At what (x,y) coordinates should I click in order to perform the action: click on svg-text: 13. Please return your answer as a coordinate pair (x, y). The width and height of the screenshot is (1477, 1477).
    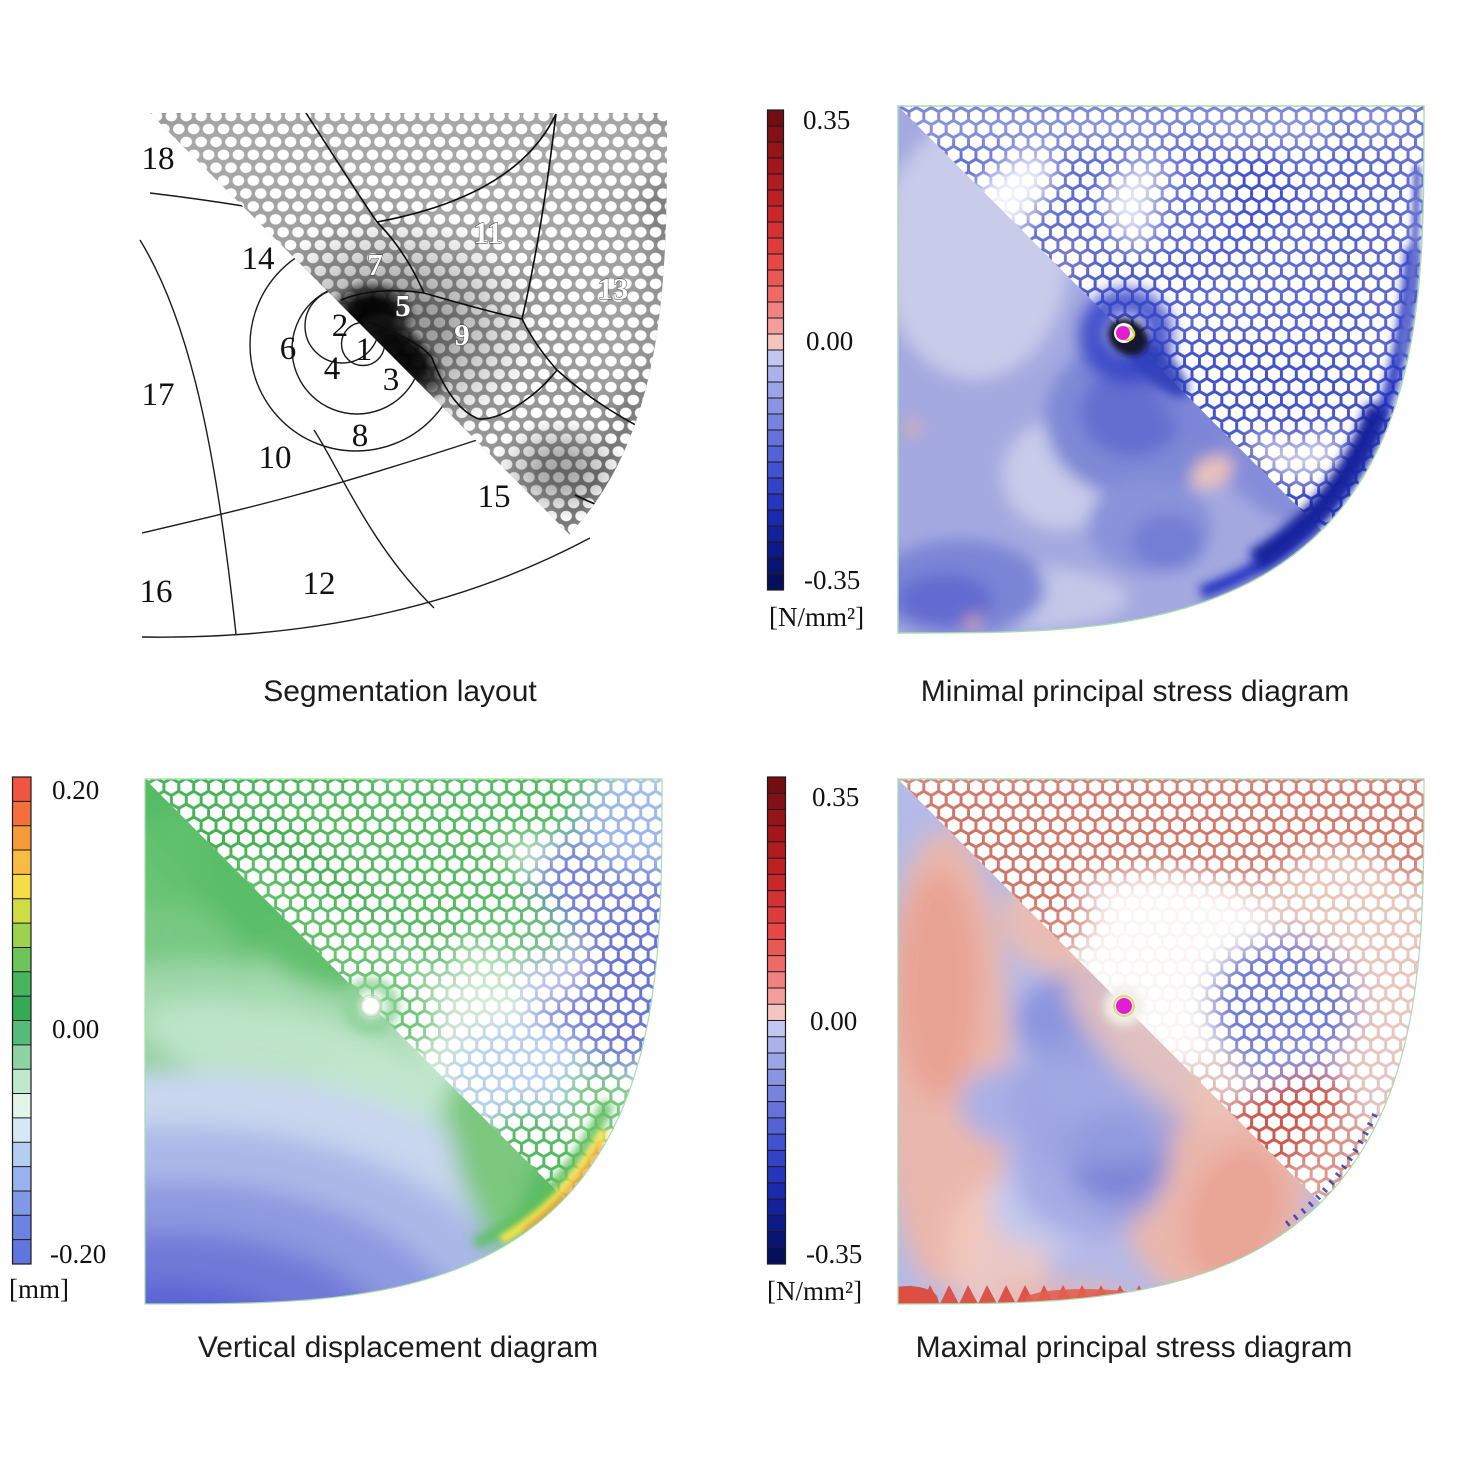
    Looking at the image, I should click on (613, 288).